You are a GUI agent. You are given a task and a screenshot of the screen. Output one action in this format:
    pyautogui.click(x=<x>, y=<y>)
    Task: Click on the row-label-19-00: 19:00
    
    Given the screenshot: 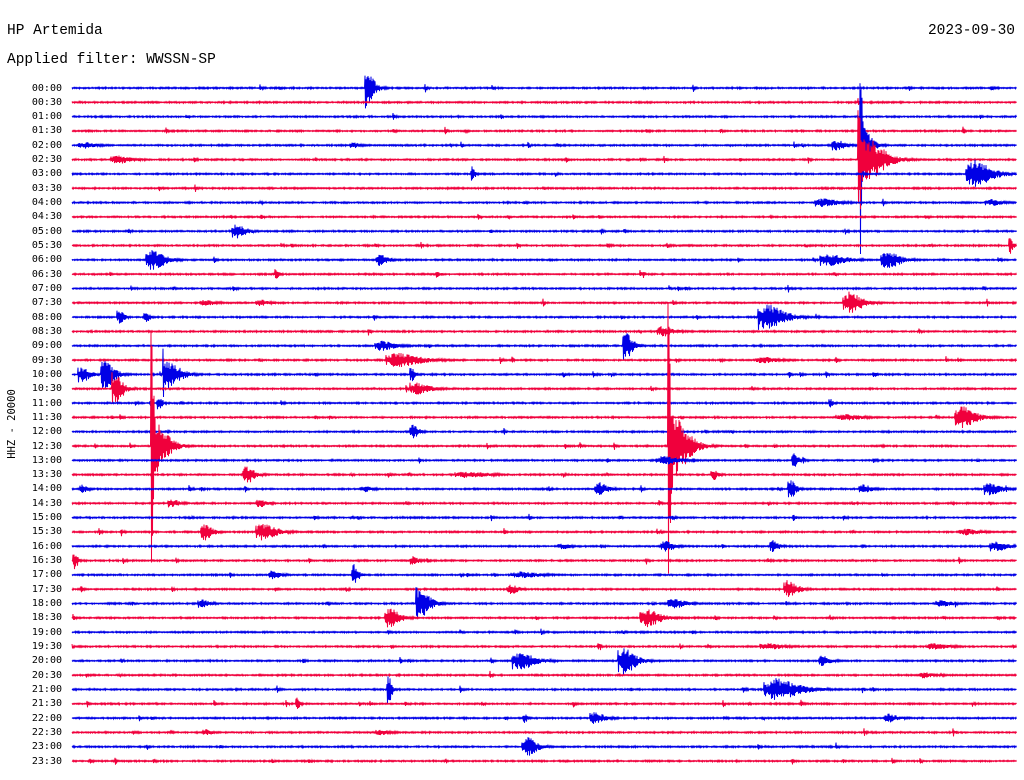 What is the action you would take?
    pyautogui.click(x=46, y=632)
    